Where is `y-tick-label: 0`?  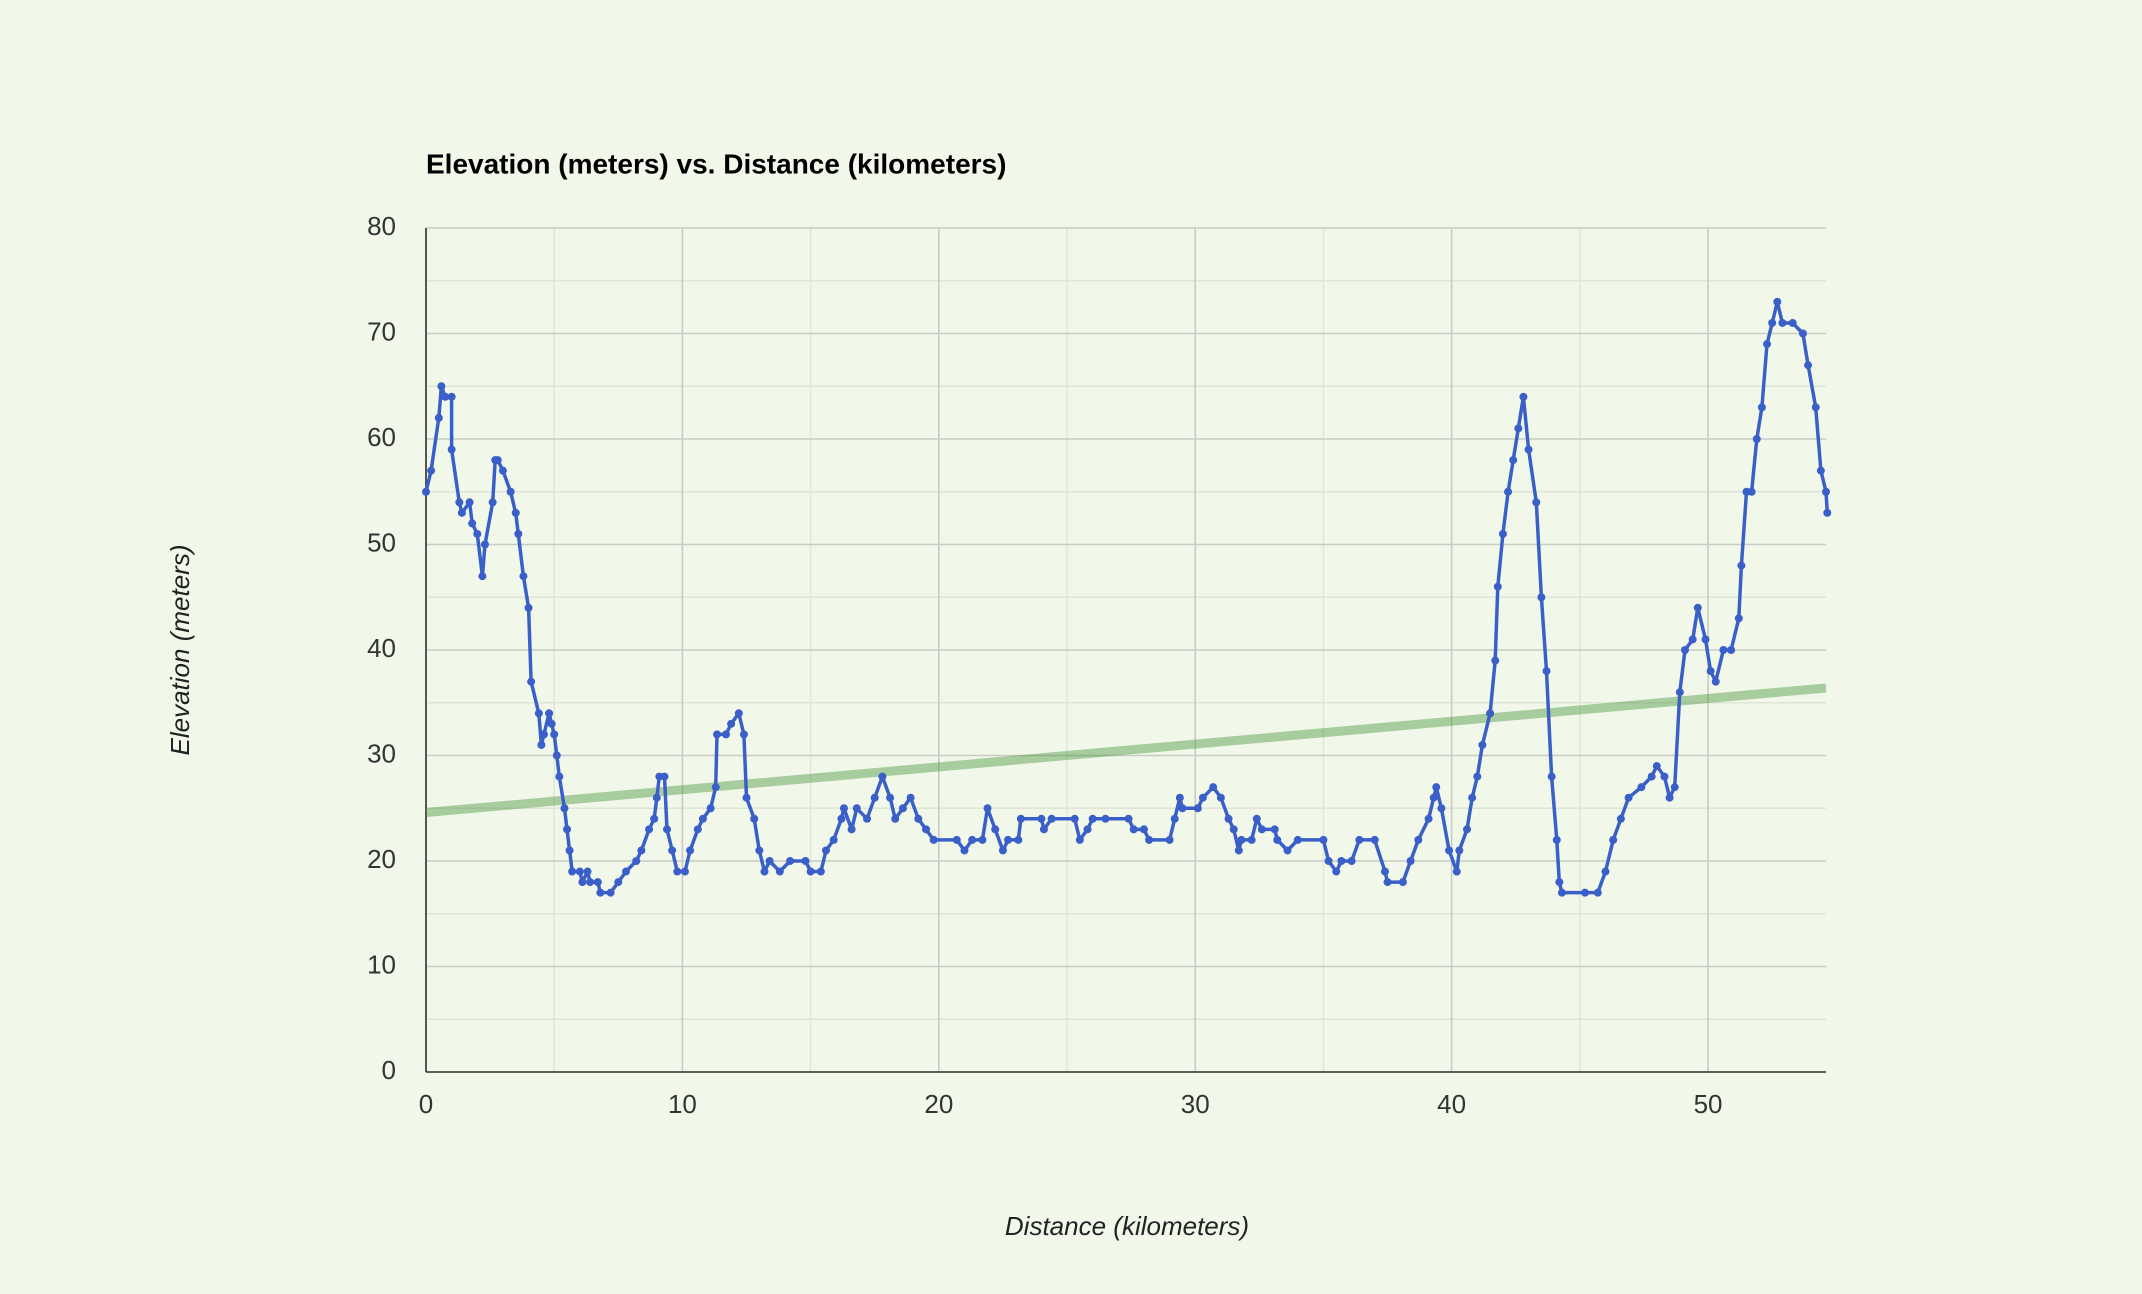
y-tick-label: 0 is located at coordinates (389, 1070).